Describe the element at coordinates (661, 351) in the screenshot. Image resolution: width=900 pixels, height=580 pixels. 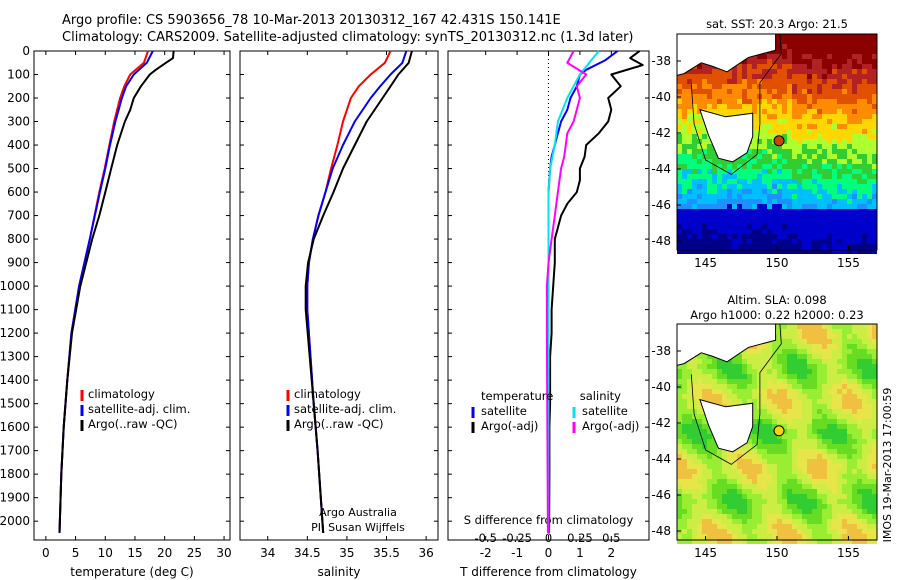
I see `map-y-tick-label: -38` at that location.